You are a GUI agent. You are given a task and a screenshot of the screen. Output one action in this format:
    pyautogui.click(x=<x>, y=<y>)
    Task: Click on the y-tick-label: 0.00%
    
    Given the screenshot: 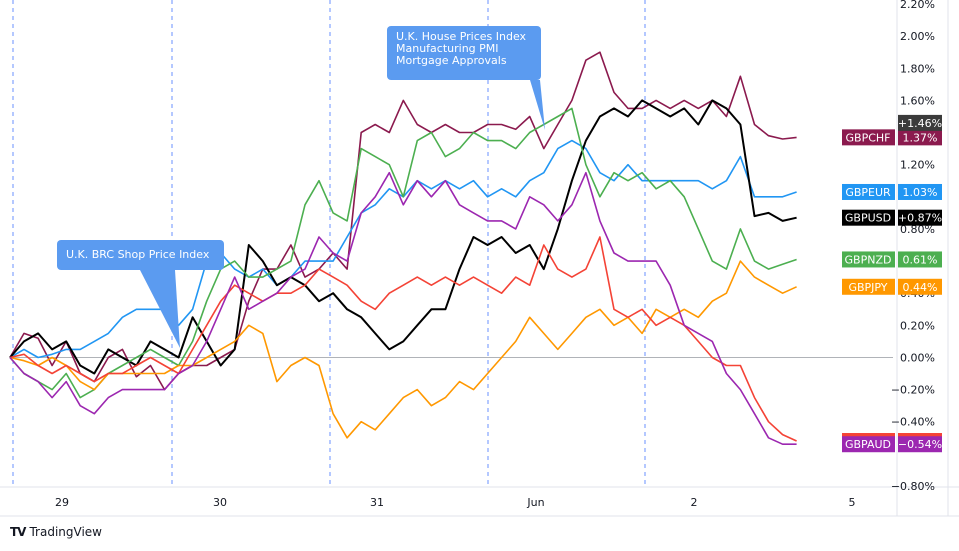 What is the action you would take?
    pyautogui.click(x=917, y=357)
    